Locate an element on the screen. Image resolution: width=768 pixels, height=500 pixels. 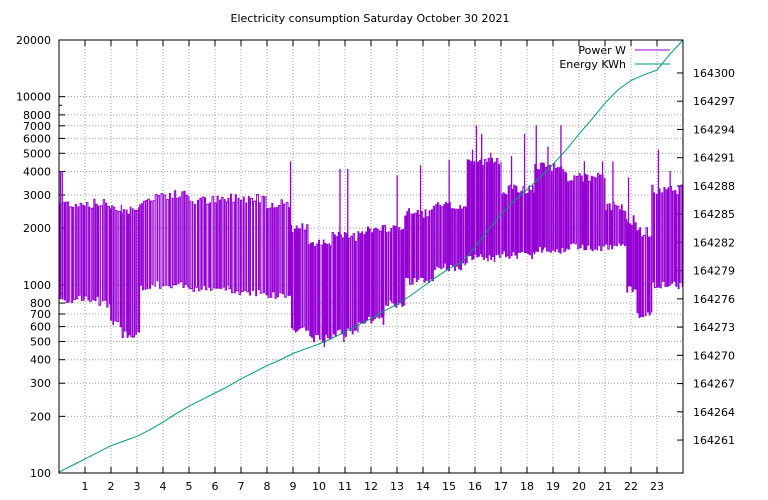
x-tick-label: 7 is located at coordinates (241, 486).